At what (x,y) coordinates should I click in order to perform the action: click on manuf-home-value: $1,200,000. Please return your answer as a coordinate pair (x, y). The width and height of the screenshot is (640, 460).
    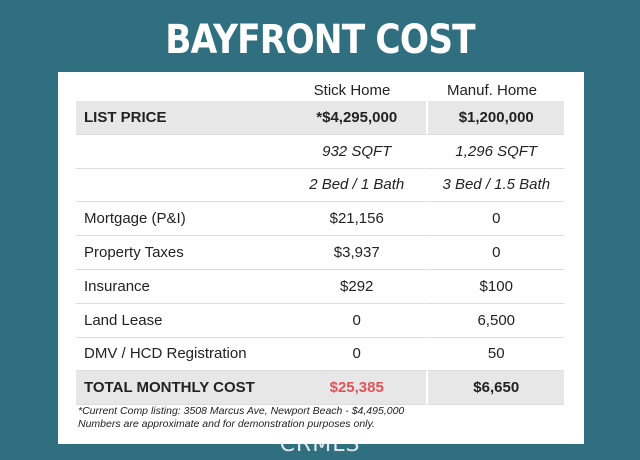
    Looking at the image, I should click on (495, 118).